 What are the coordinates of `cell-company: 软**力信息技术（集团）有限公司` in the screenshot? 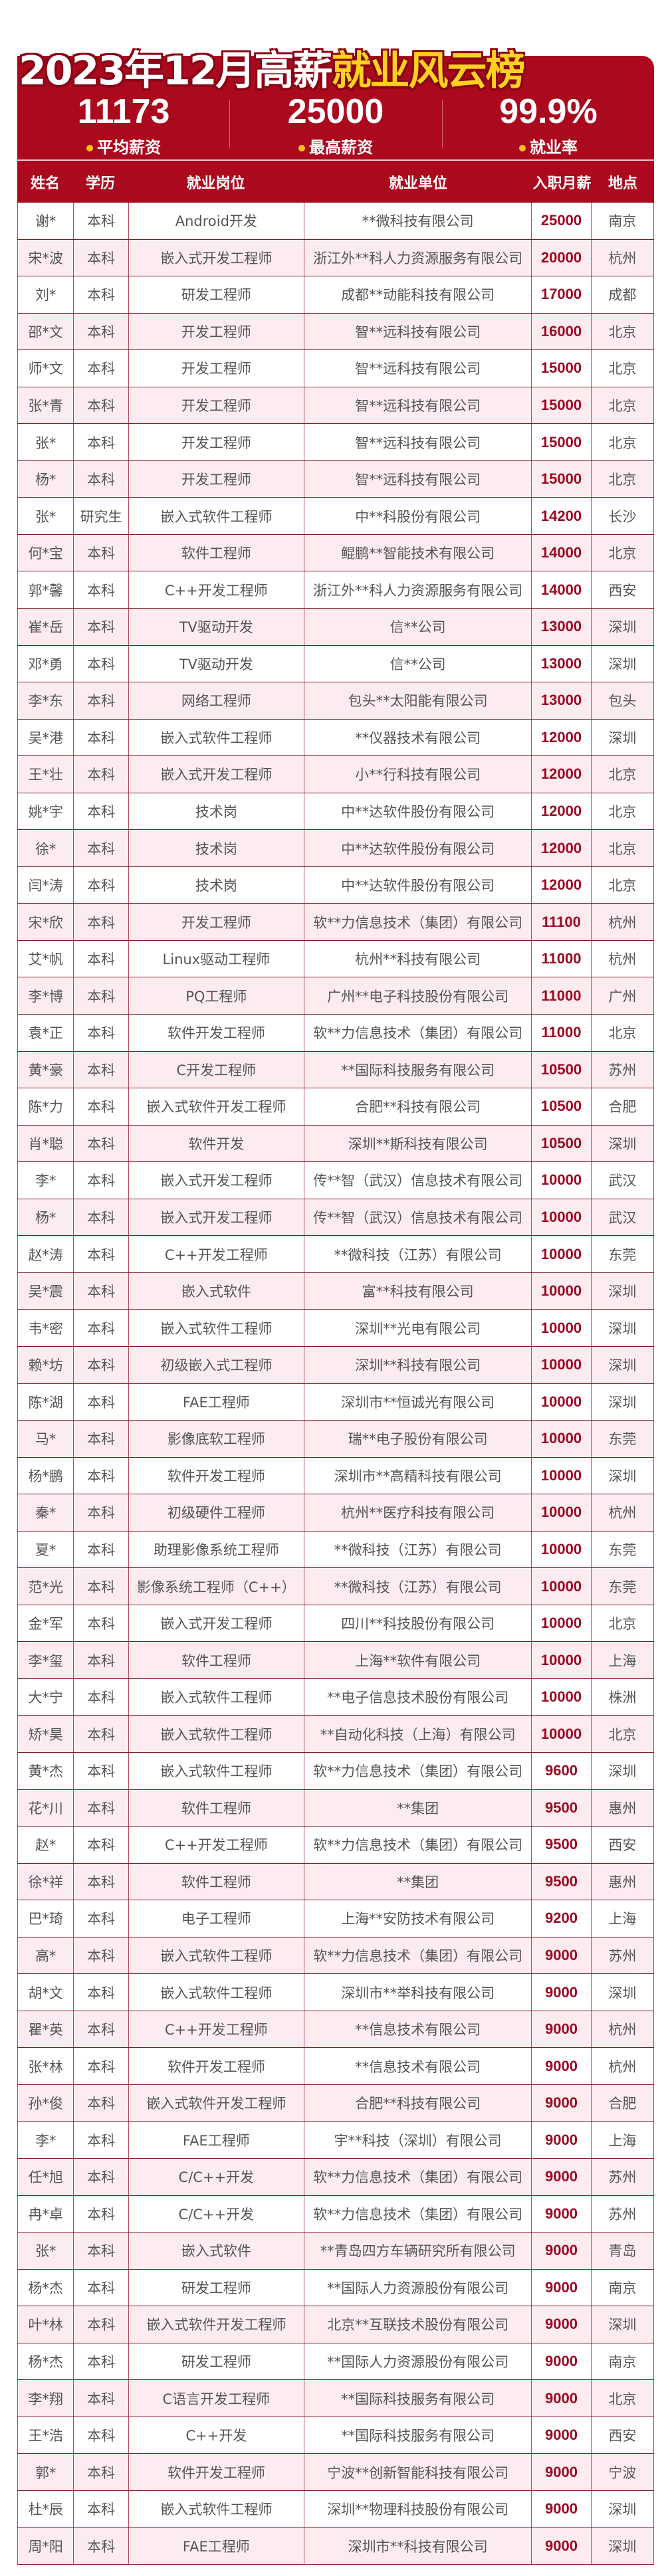 It's located at (418, 2176).